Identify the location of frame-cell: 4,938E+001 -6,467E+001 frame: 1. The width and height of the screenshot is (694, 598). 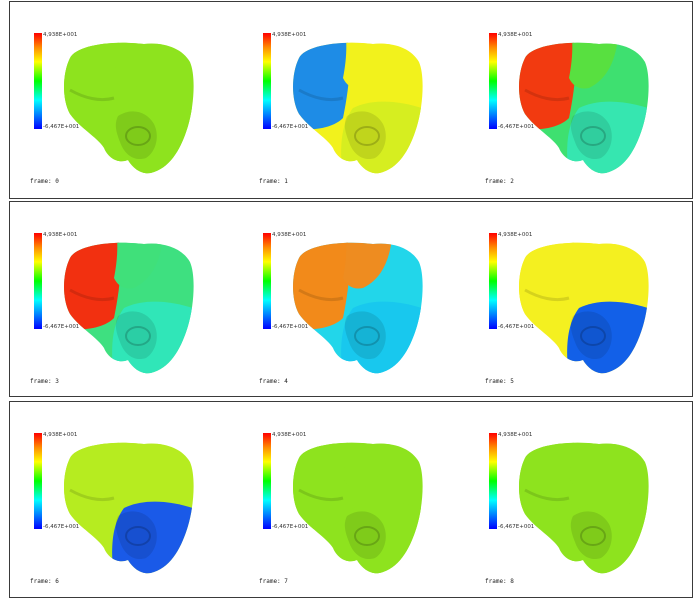
(352, 100).